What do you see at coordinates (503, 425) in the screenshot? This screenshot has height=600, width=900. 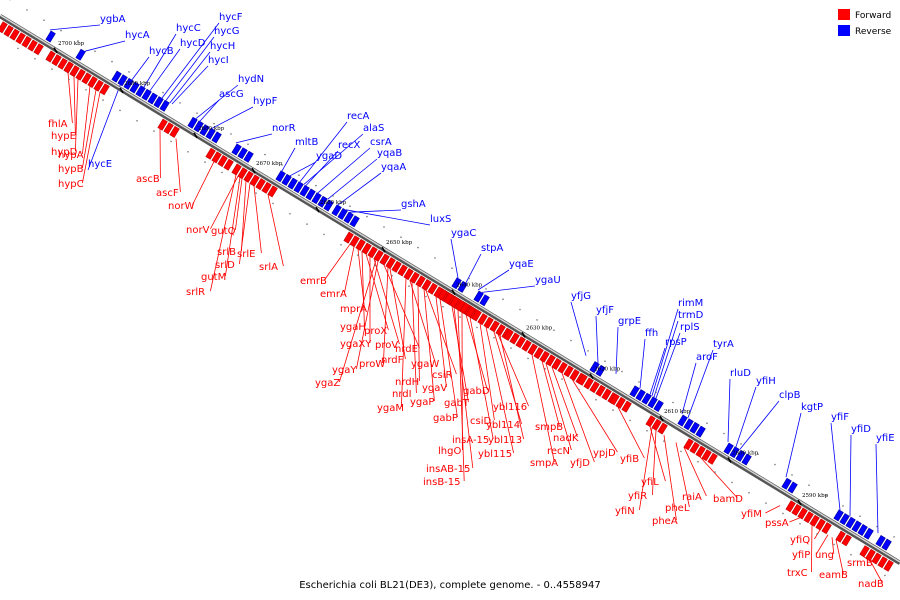 I see `gene-label: ybl114` at bounding box center [503, 425].